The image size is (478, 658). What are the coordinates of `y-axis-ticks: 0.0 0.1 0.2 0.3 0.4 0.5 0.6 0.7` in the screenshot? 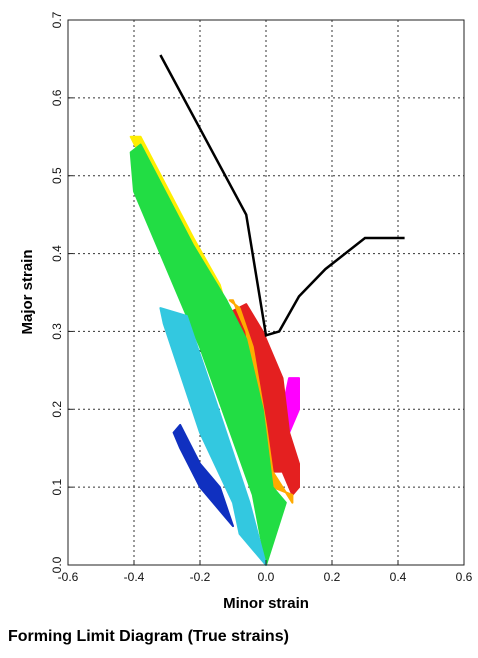 It's located at (61, 292).